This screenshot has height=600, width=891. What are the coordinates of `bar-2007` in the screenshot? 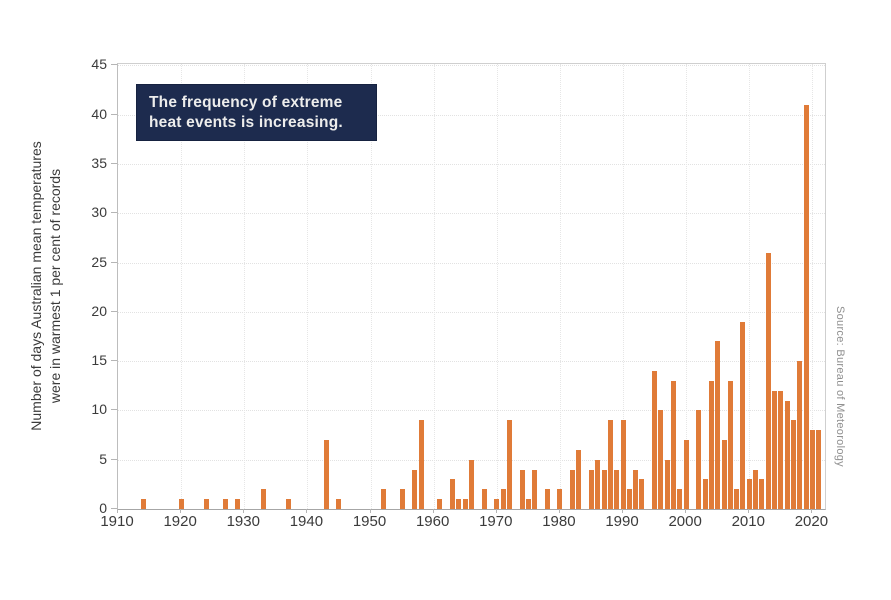 It's located at (730, 444).